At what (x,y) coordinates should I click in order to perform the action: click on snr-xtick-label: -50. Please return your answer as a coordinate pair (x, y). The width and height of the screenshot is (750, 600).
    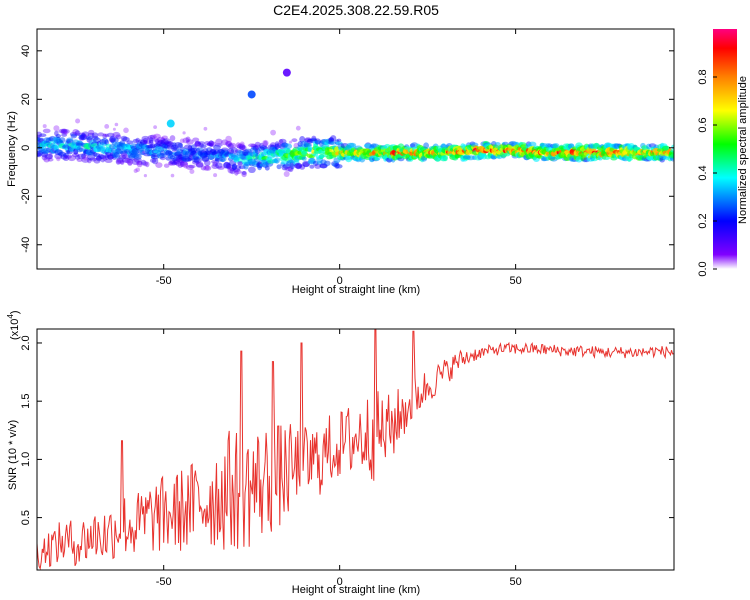
    Looking at the image, I should click on (164, 582).